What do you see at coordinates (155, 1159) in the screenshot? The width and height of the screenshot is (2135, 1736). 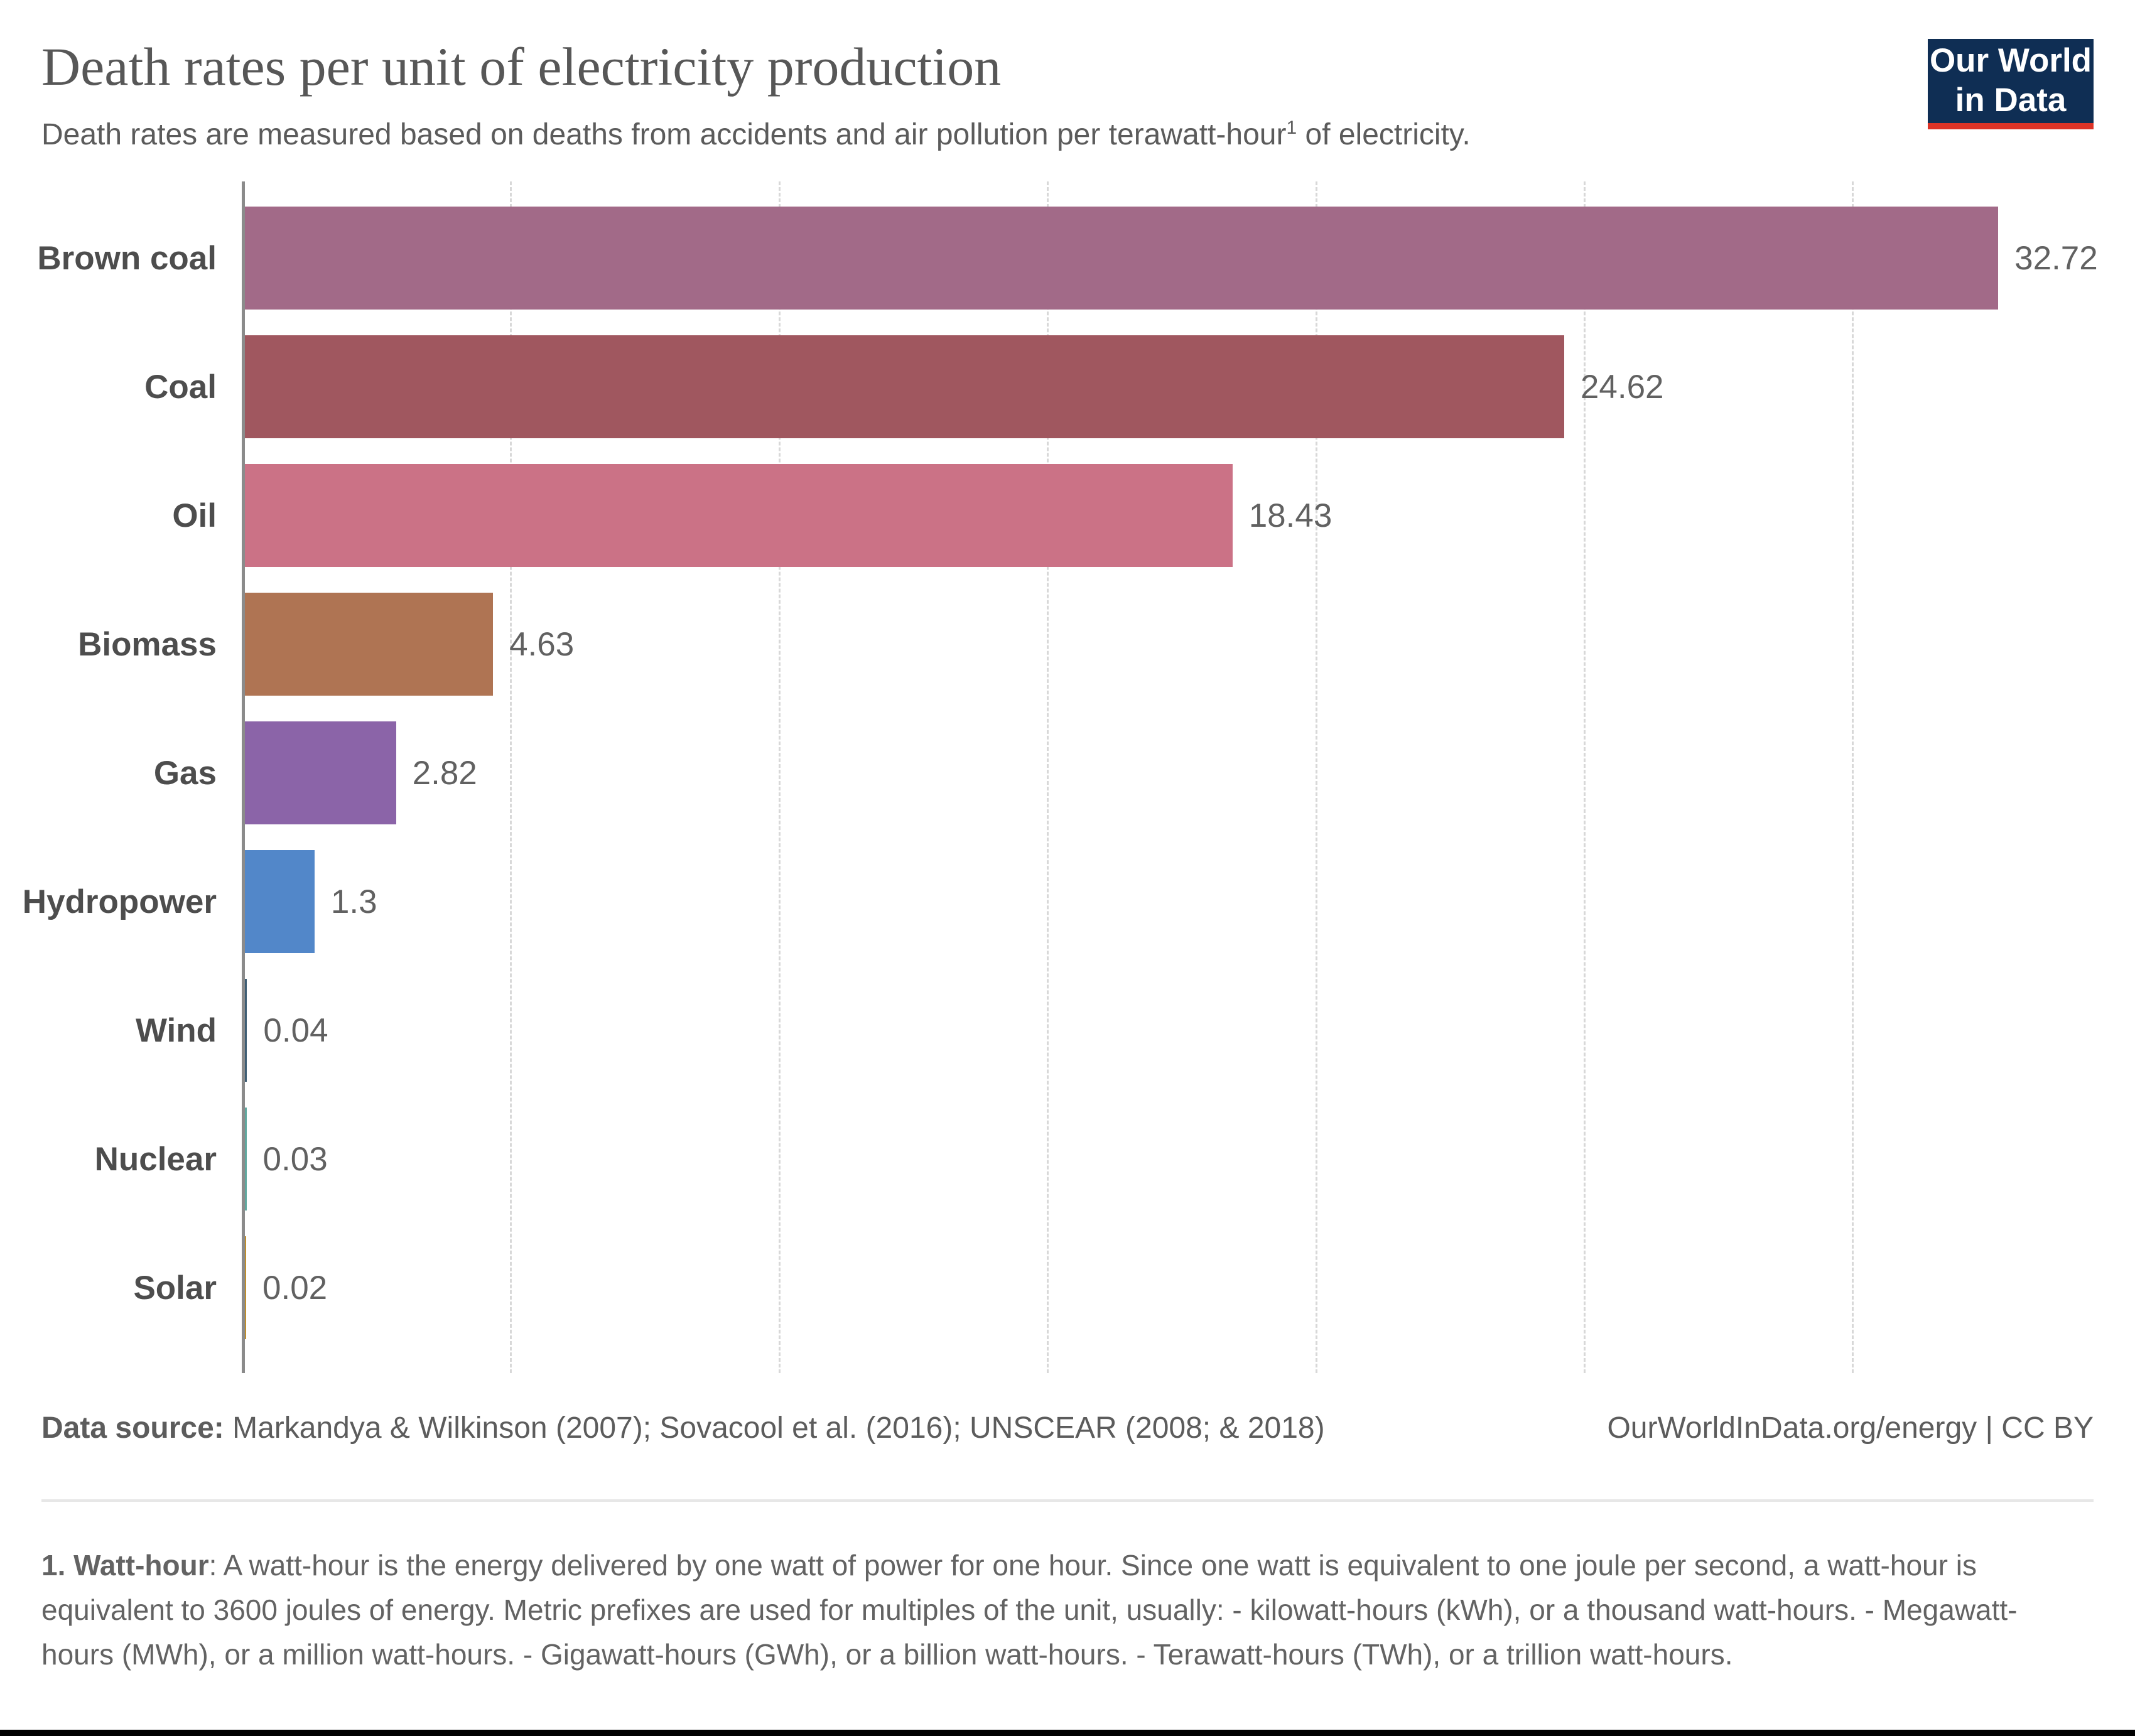 I see `category-label: Nuclear` at bounding box center [155, 1159].